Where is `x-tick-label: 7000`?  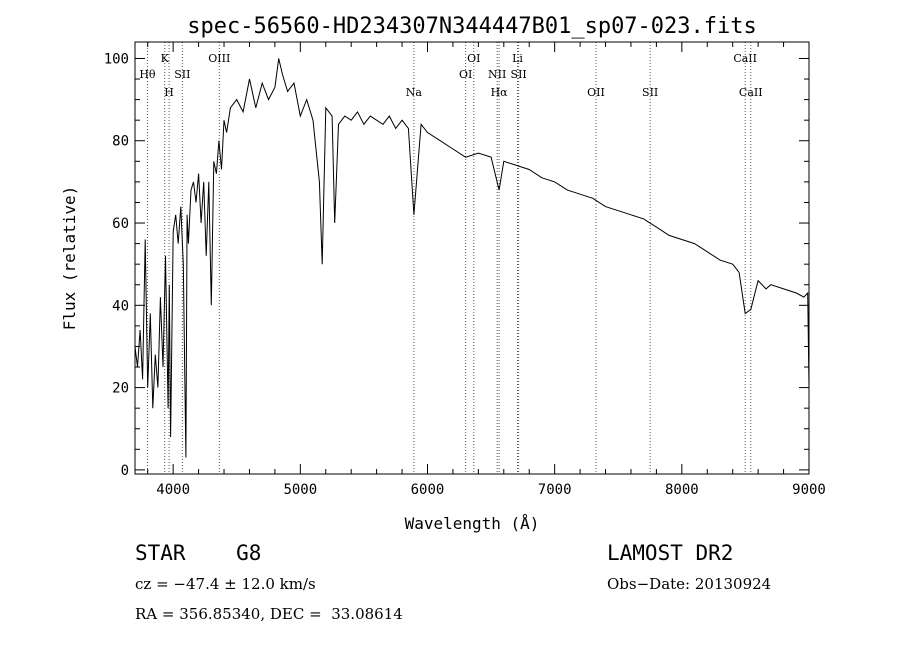
x-tick-label: 7000 is located at coordinates (555, 490).